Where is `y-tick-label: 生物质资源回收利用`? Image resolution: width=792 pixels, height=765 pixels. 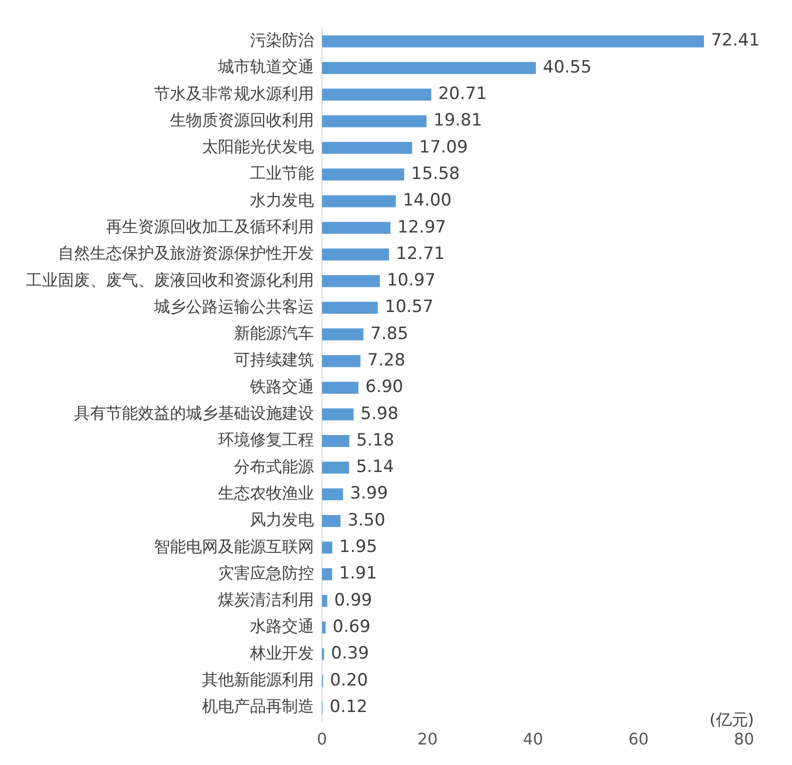
y-tick-label: 生物质资源回收利用 is located at coordinates (242, 120).